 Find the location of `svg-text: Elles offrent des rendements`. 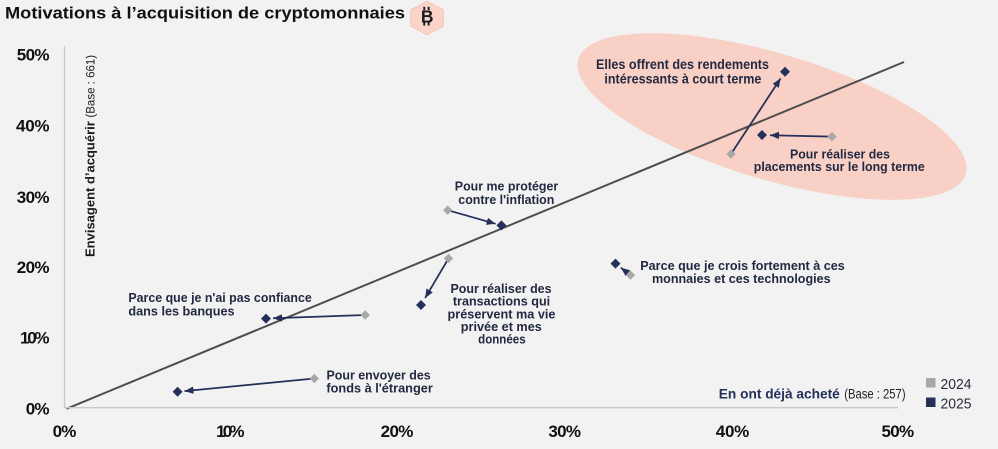

svg-text: Elles offrent des rendements is located at coordinates (682, 64).